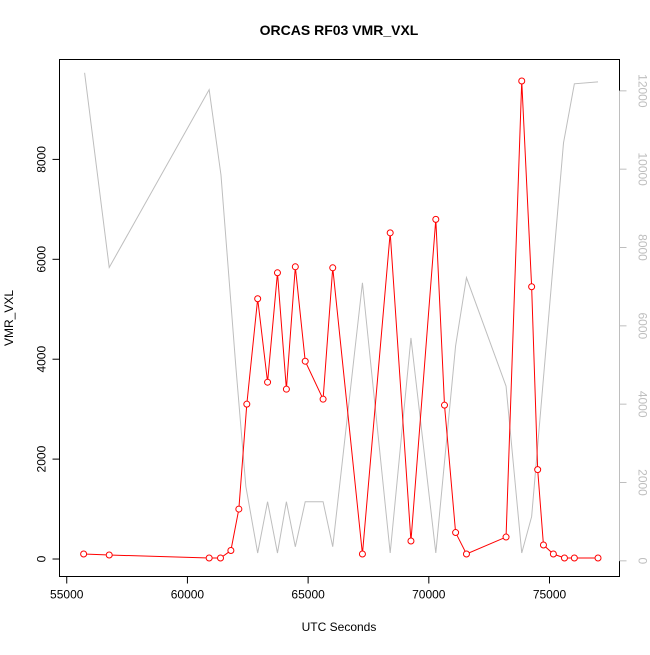  What do you see at coordinates (643, 91) in the screenshot?
I see `y2-tick-label: 12000` at bounding box center [643, 91].